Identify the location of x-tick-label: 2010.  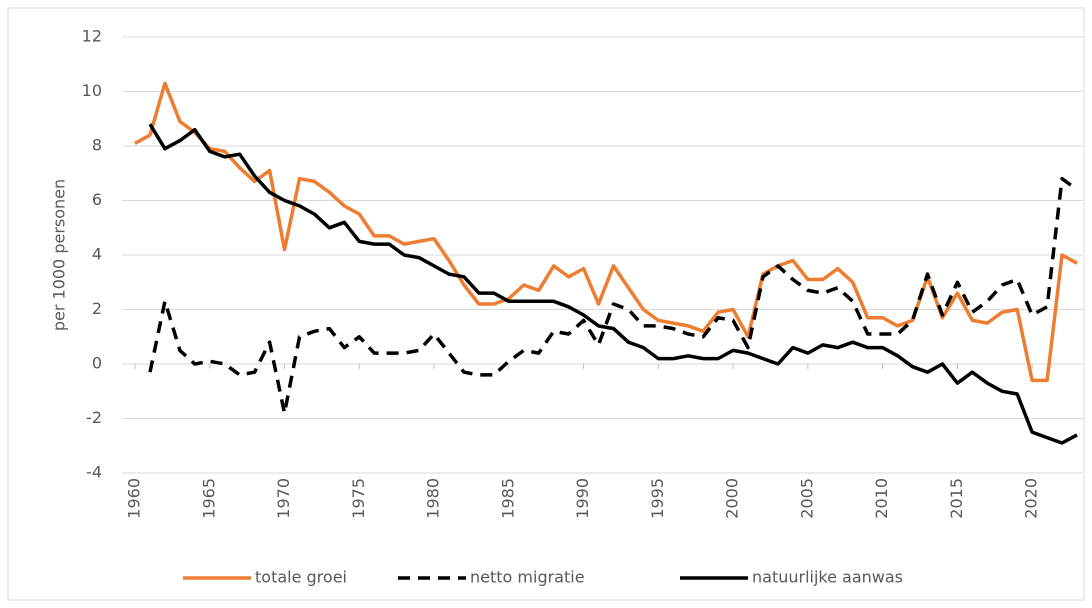
(881, 498).